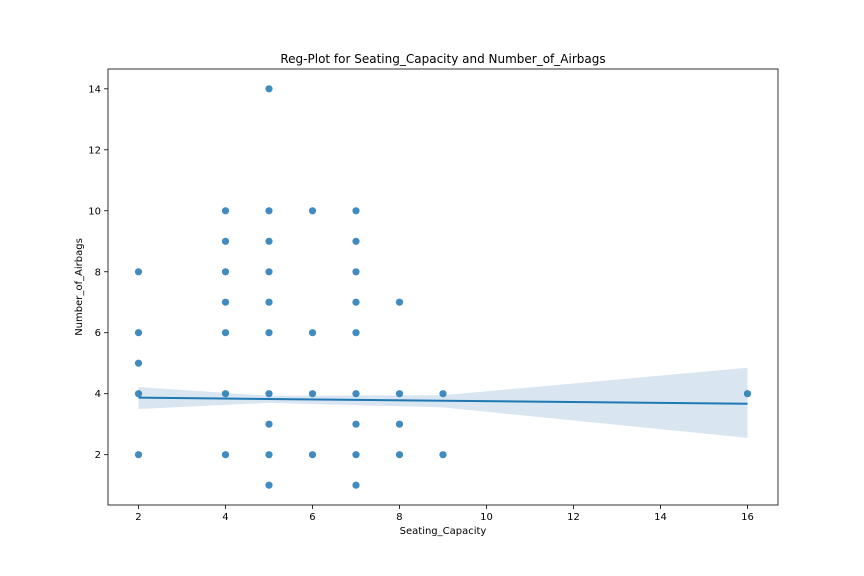 The image size is (864, 576). I want to click on y-axis-ticks: 2 4 6 8 10 12 14, so click(98, 272).